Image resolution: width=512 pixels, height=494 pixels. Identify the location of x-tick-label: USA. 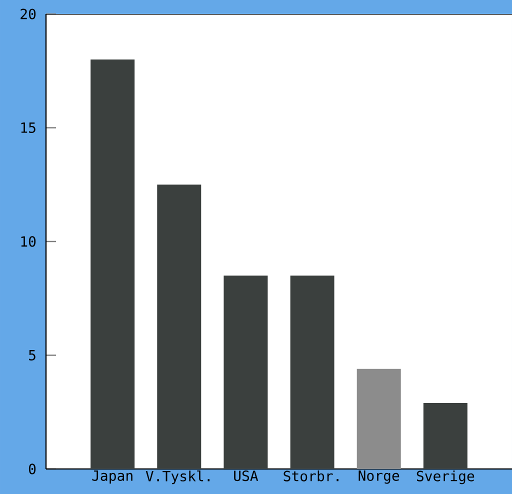
(246, 476).